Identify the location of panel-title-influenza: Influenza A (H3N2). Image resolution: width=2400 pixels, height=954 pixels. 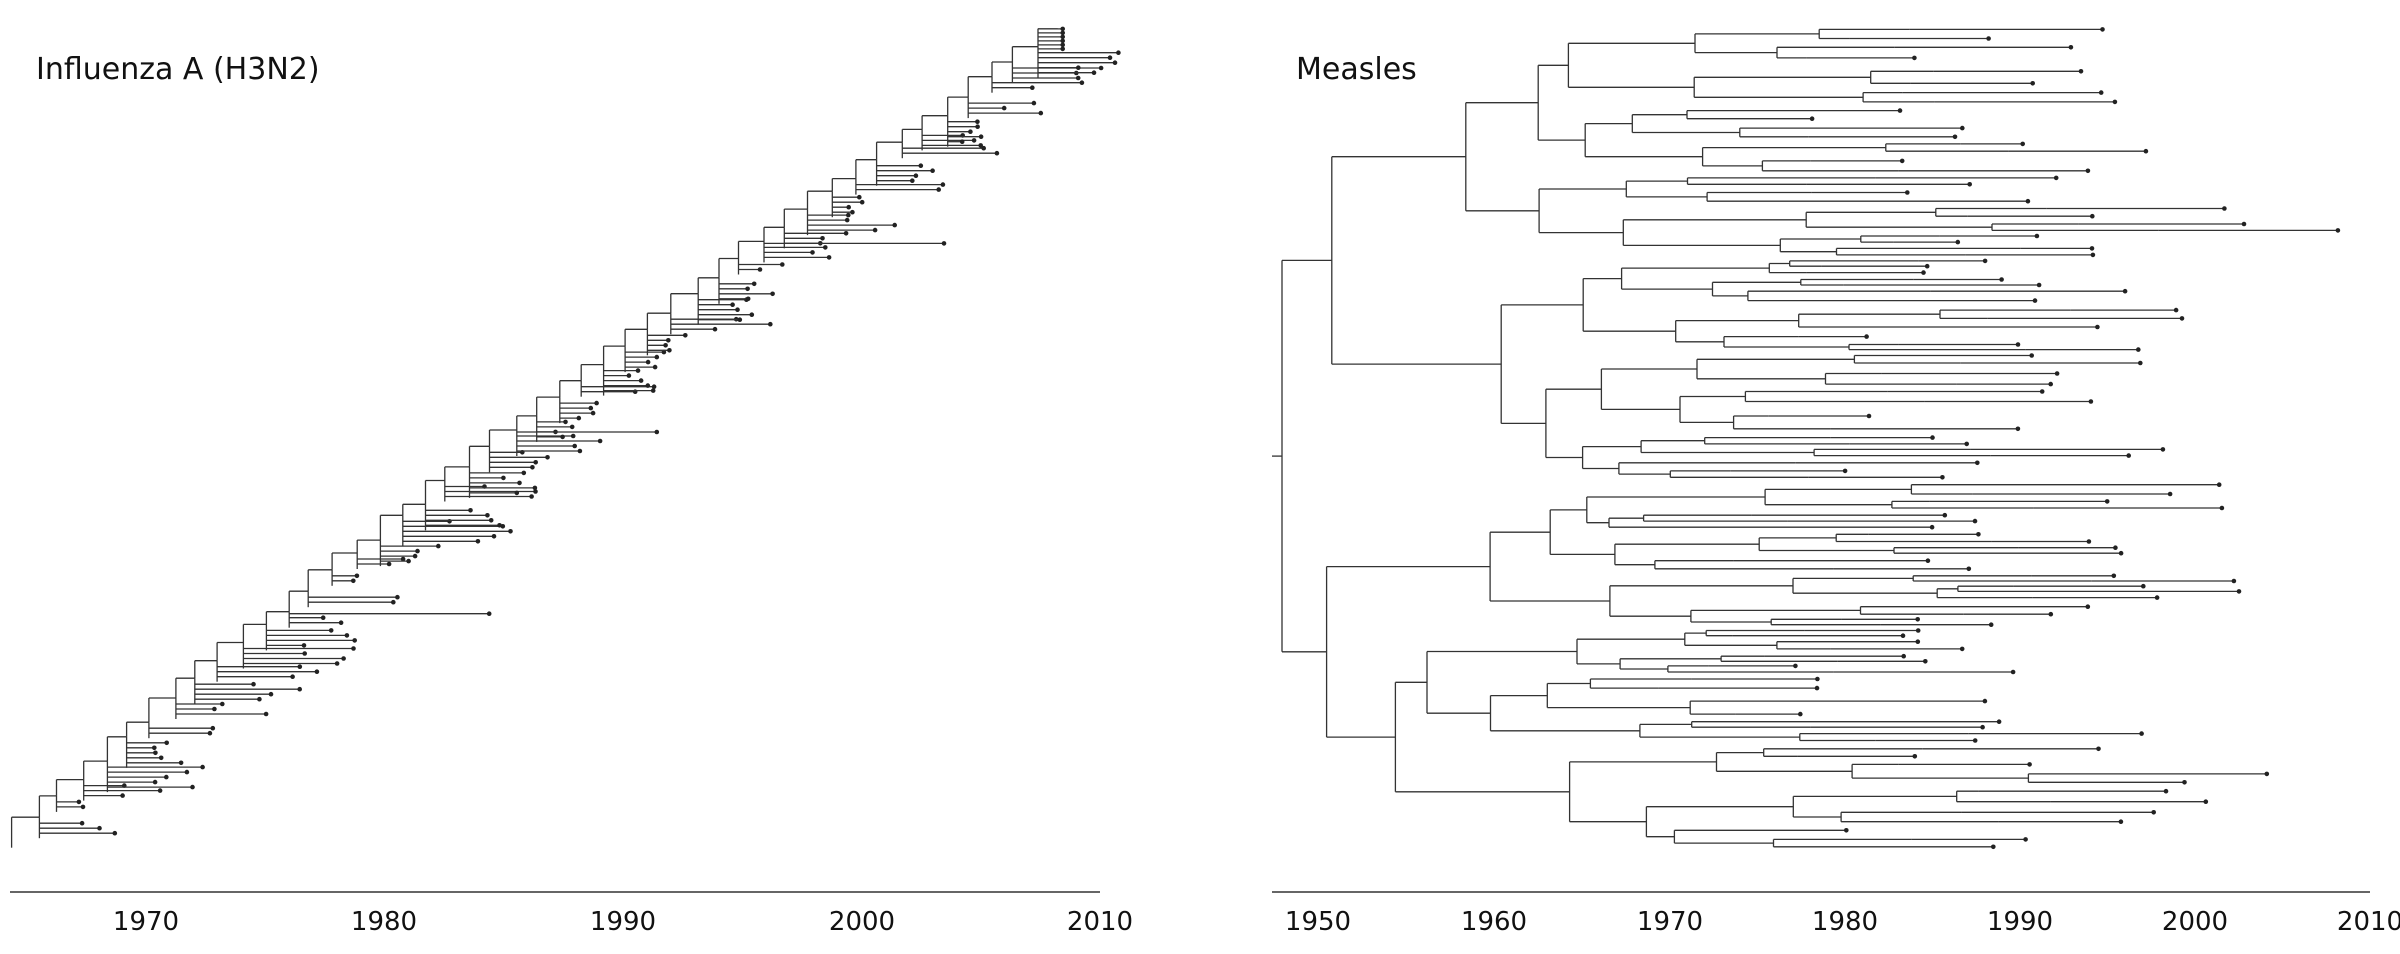
(178, 69).